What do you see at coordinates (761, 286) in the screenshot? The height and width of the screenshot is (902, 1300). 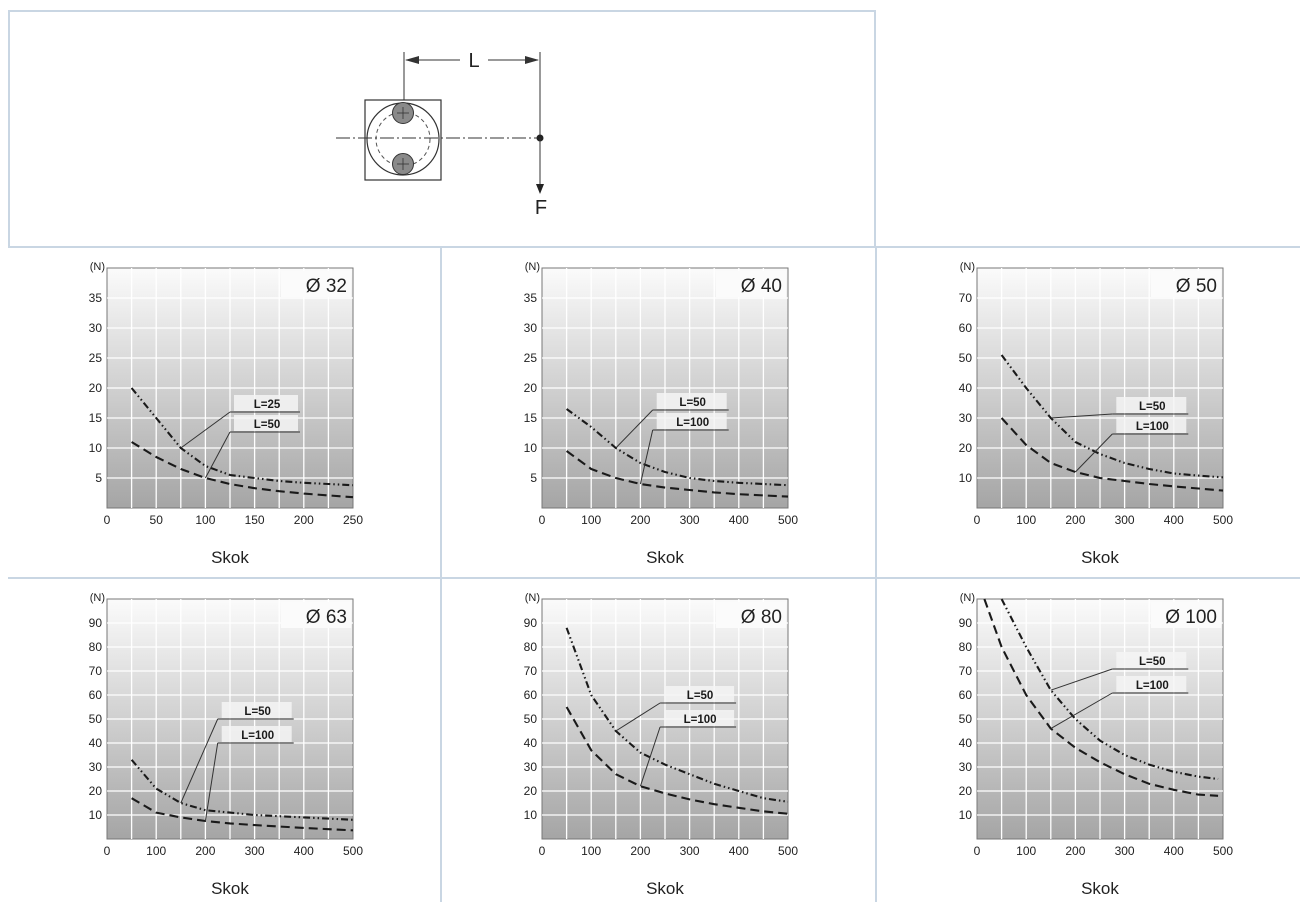 I see `chart-title: Ø 40` at bounding box center [761, 286].